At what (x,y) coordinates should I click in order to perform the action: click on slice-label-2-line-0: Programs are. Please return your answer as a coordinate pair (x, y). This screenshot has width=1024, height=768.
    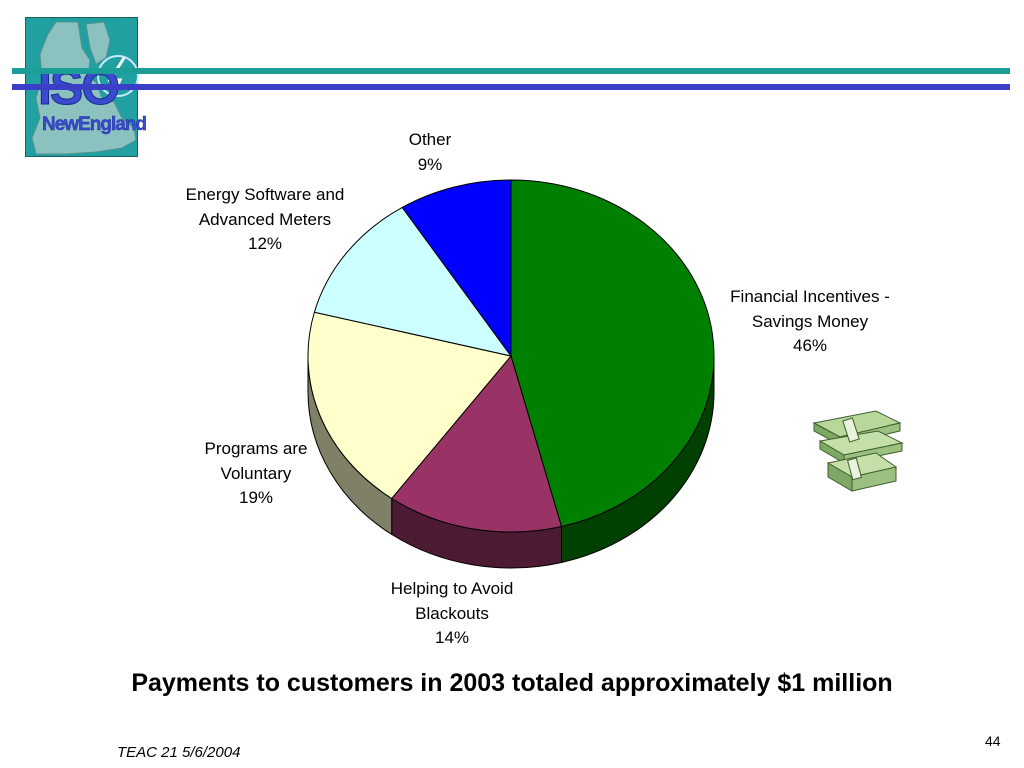
    Looking at the image, I should click on (256, 448).